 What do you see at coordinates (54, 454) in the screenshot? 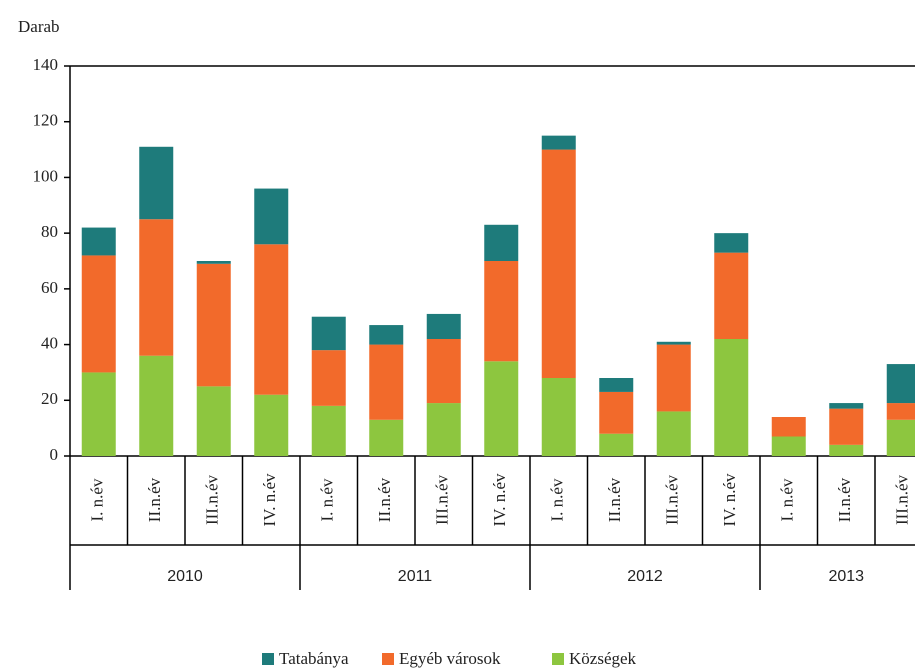
I see `y-tick-label: 0` at bounding box center [54, 454].